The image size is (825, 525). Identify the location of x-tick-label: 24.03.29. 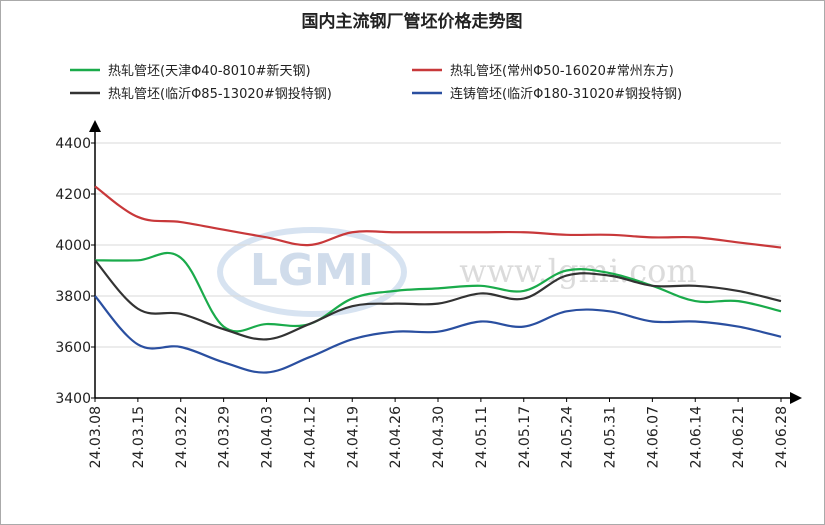
(225, 437).